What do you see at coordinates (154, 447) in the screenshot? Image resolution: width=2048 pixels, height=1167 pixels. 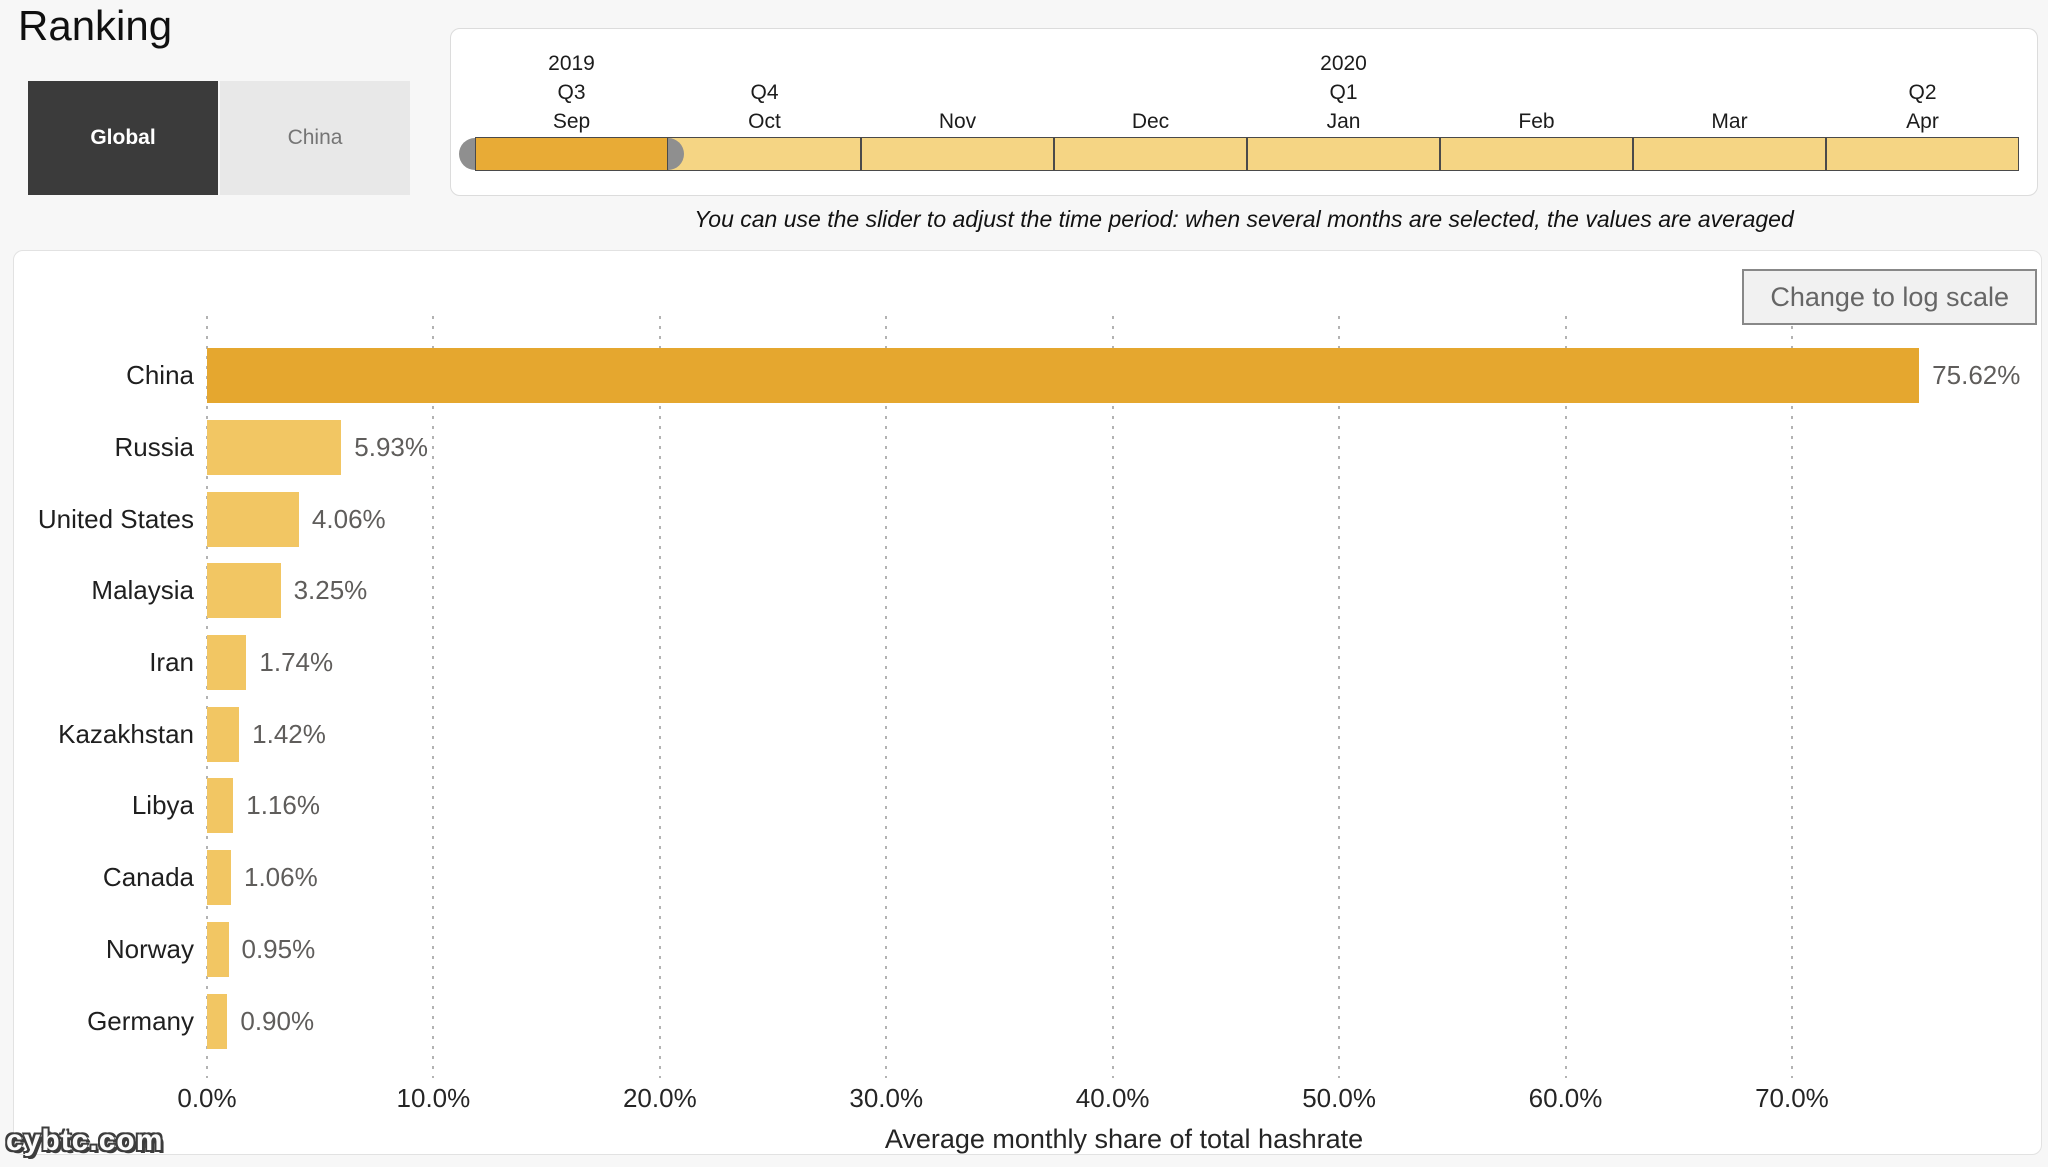 I see `category-label: Russia` at bounding box center [154, 447].